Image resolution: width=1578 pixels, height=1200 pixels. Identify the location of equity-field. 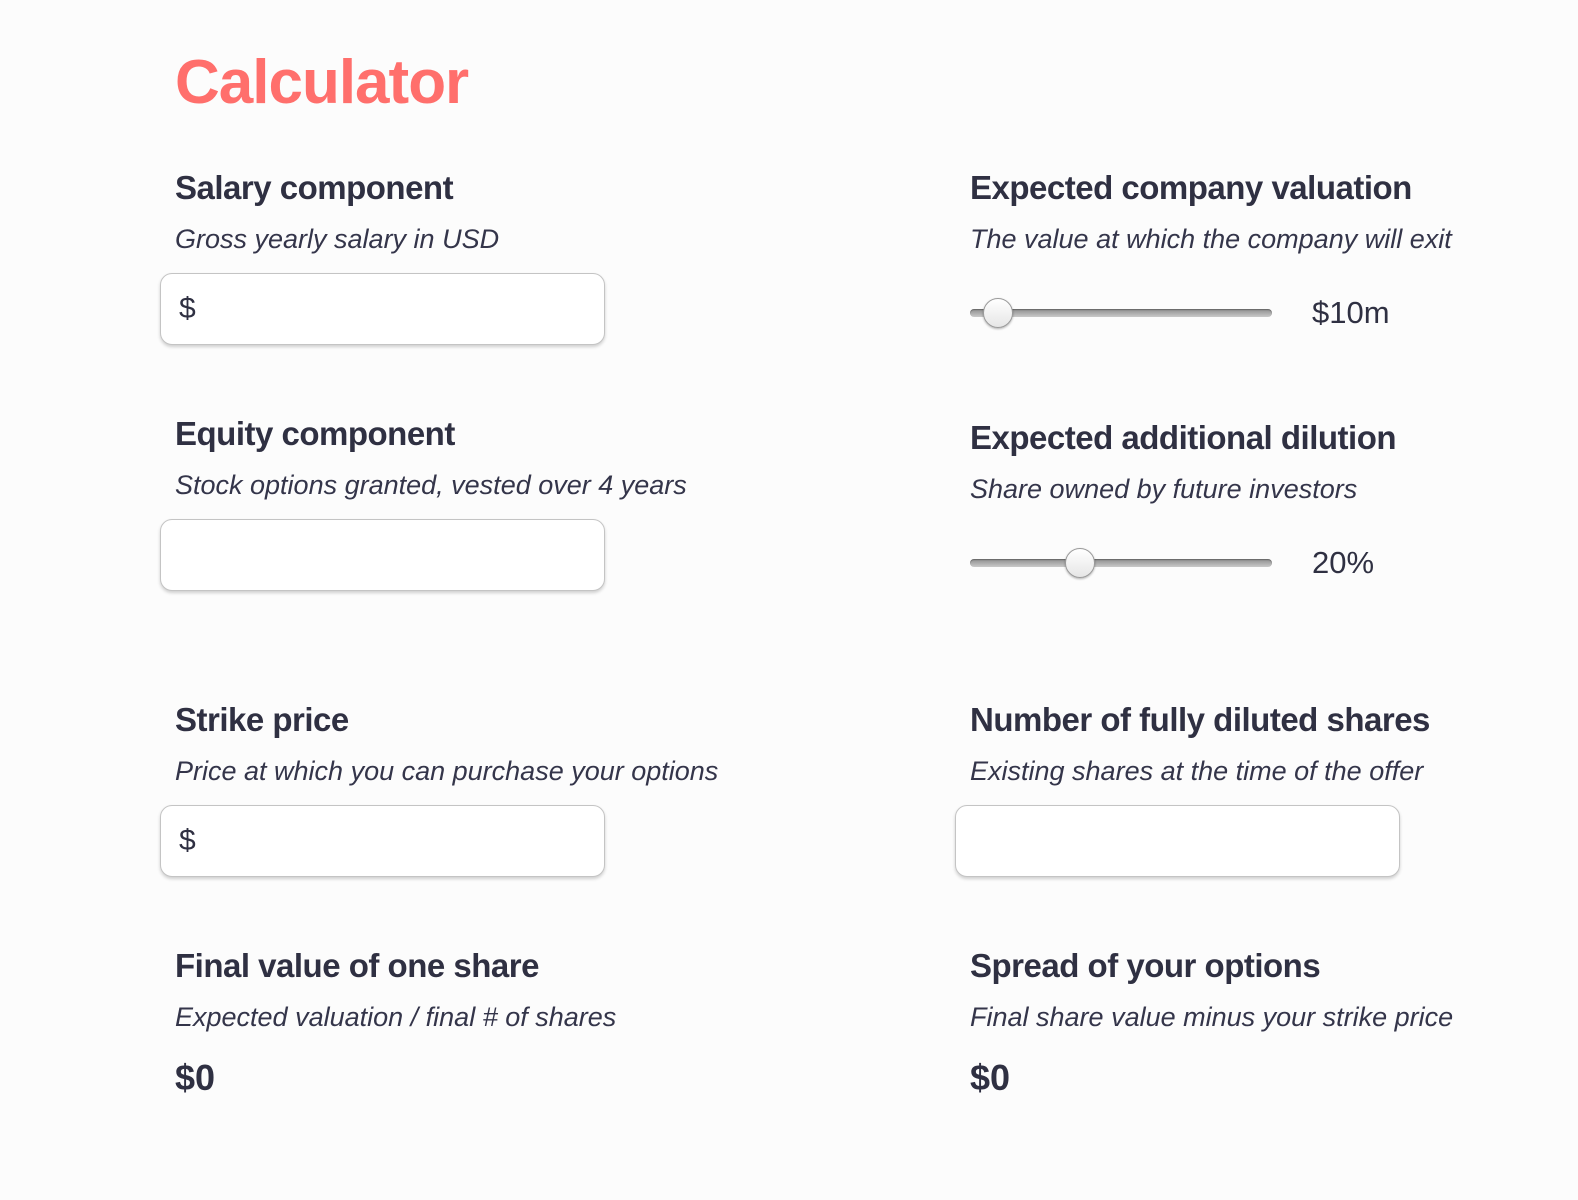
(395, 555).